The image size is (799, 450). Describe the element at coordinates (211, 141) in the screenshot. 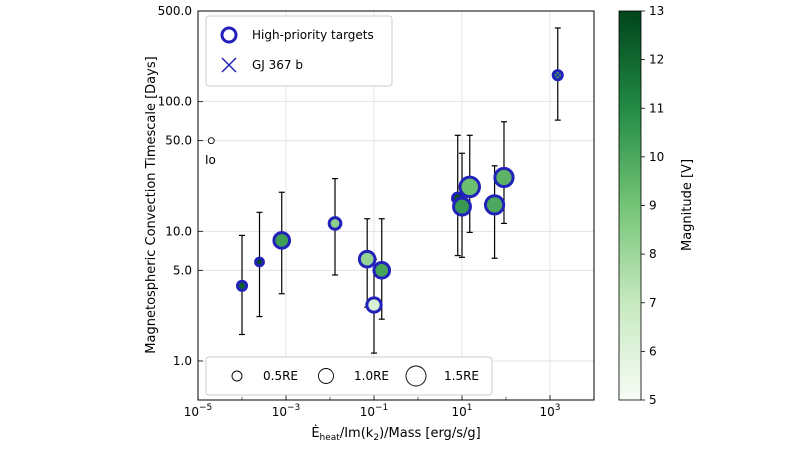

I see `io-point` at that location.